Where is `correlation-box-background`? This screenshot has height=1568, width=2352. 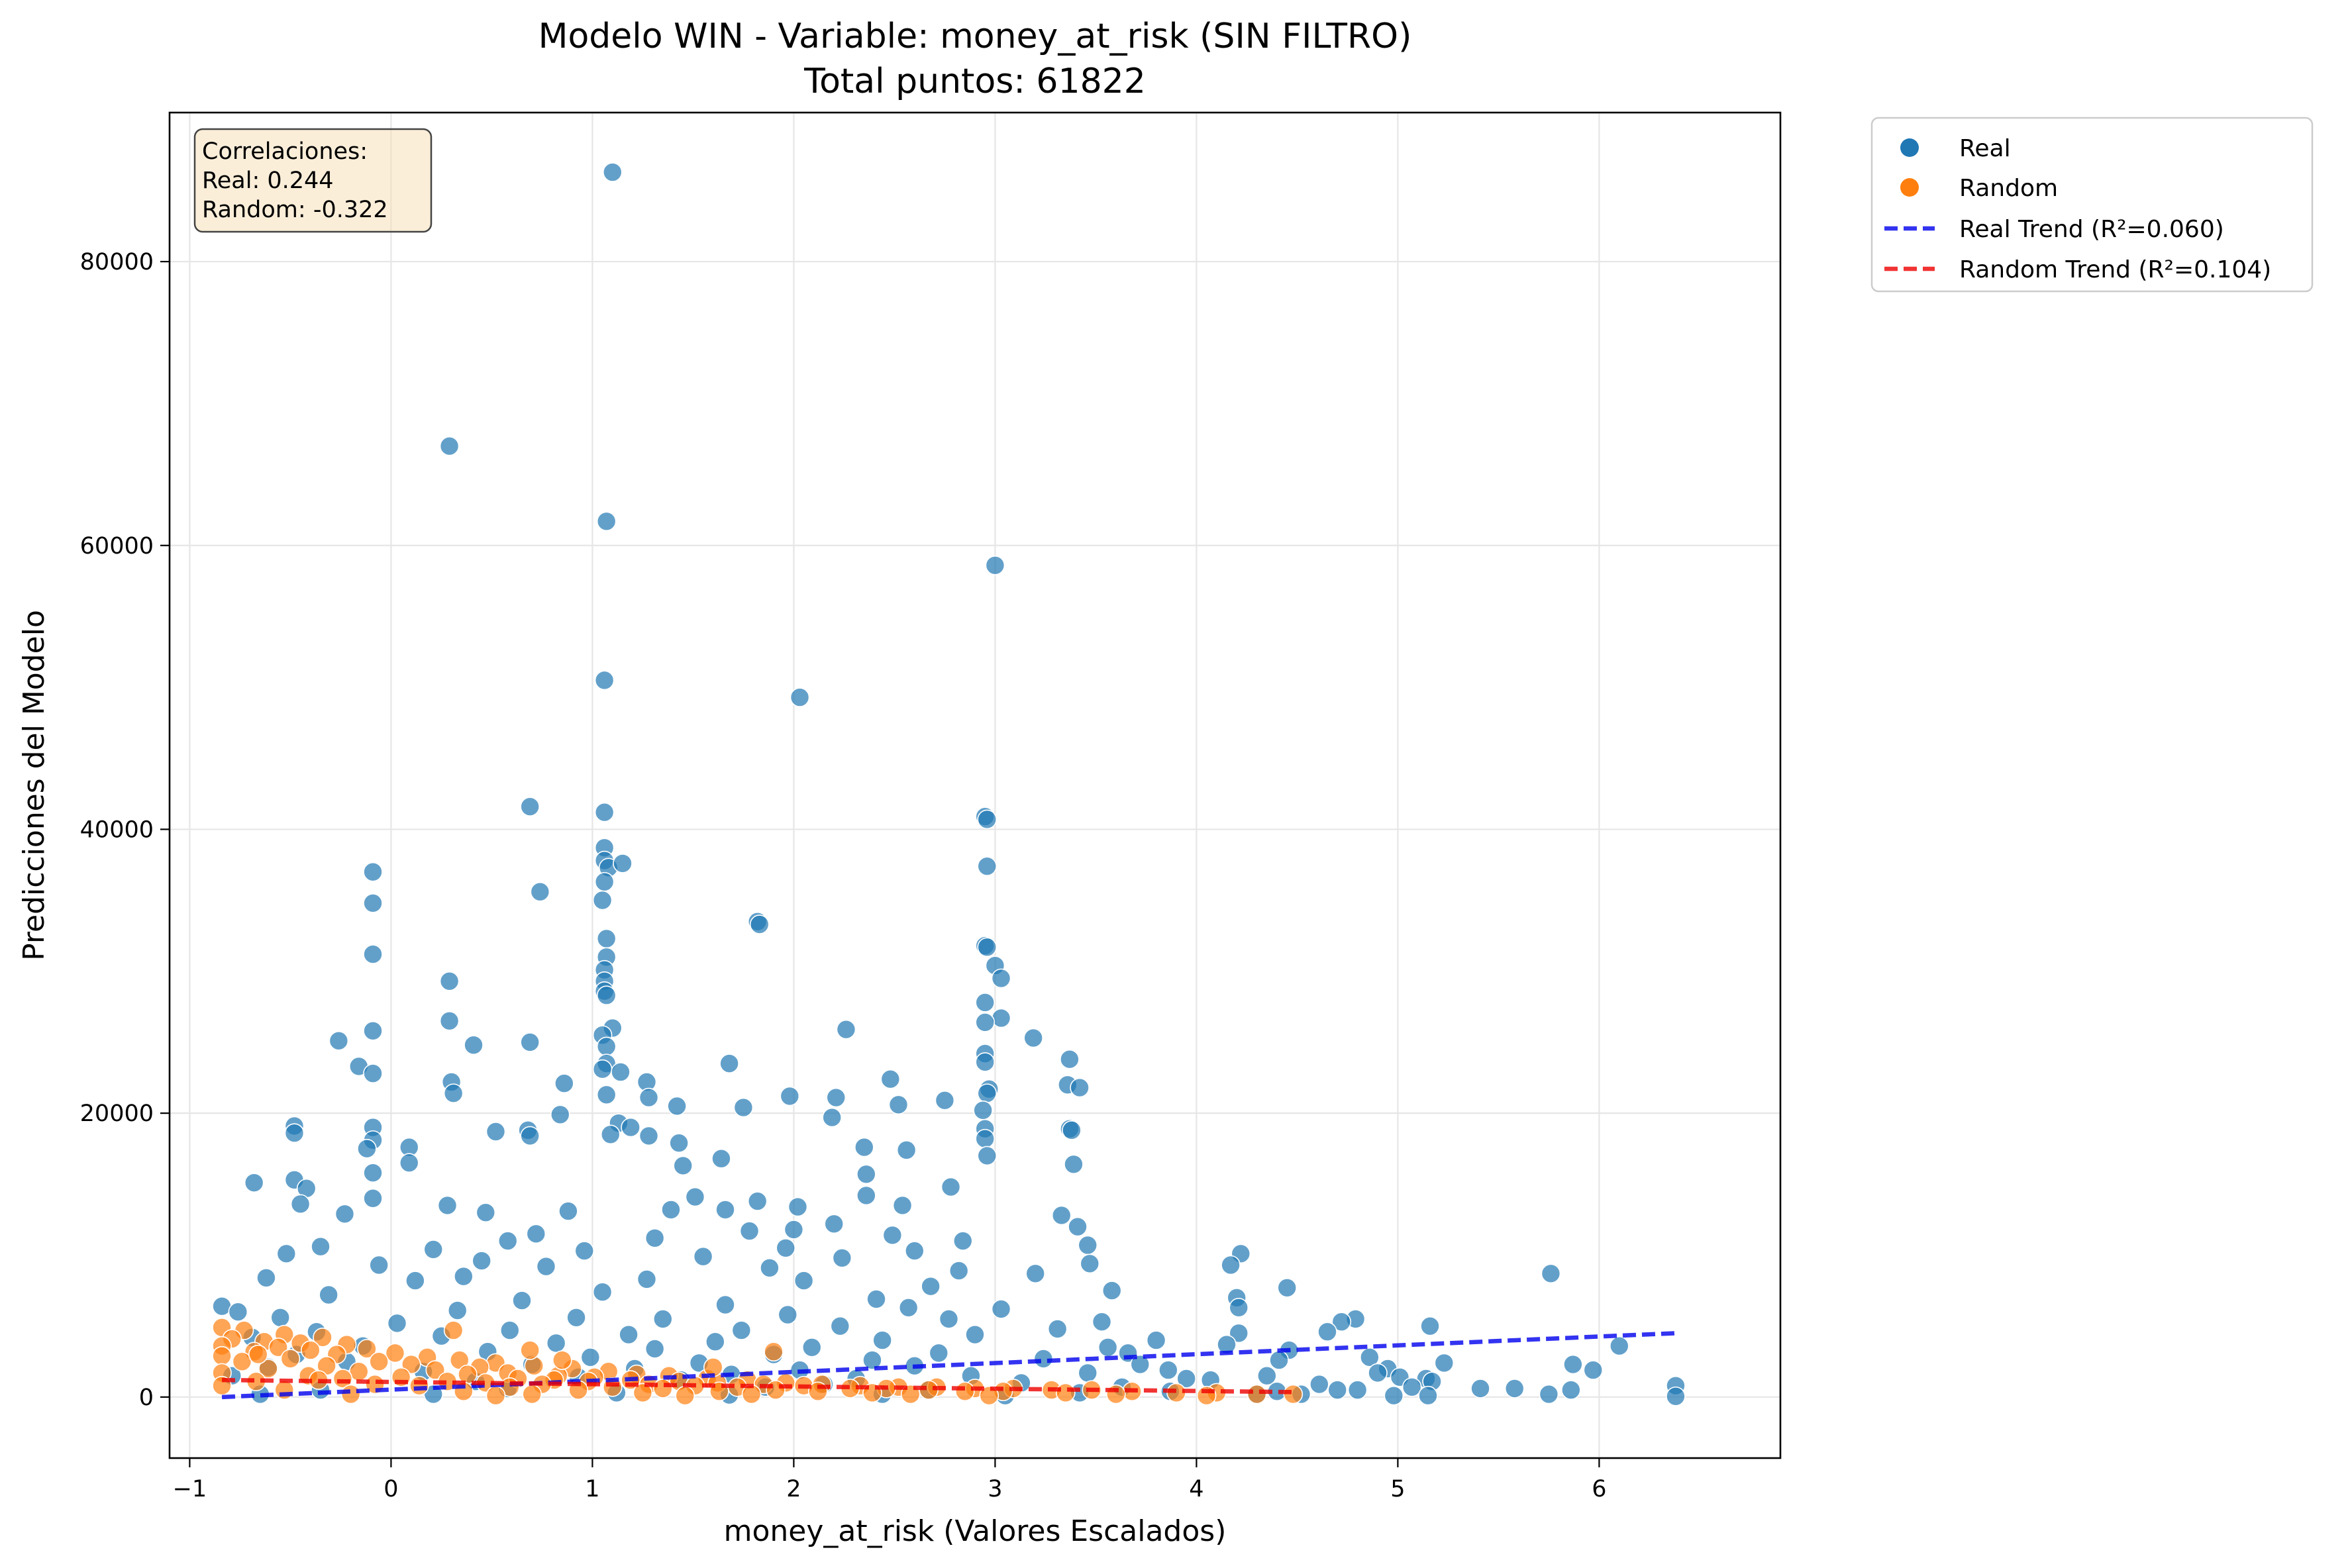 correlation-box-background is located at coordinates (313, 180).